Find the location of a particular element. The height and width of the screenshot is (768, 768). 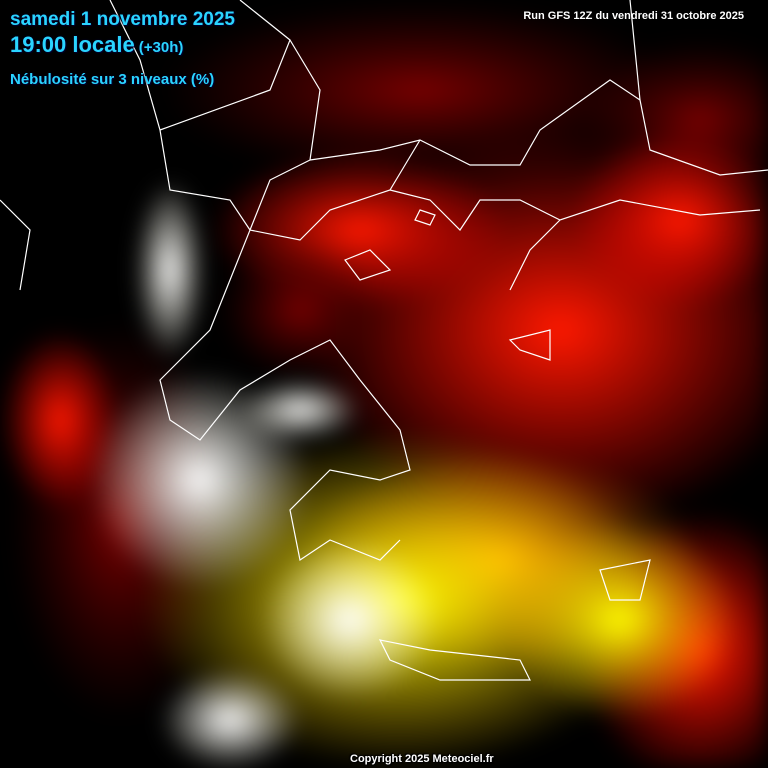

lead-time: (+30h) is located at coordinates (161, 47).